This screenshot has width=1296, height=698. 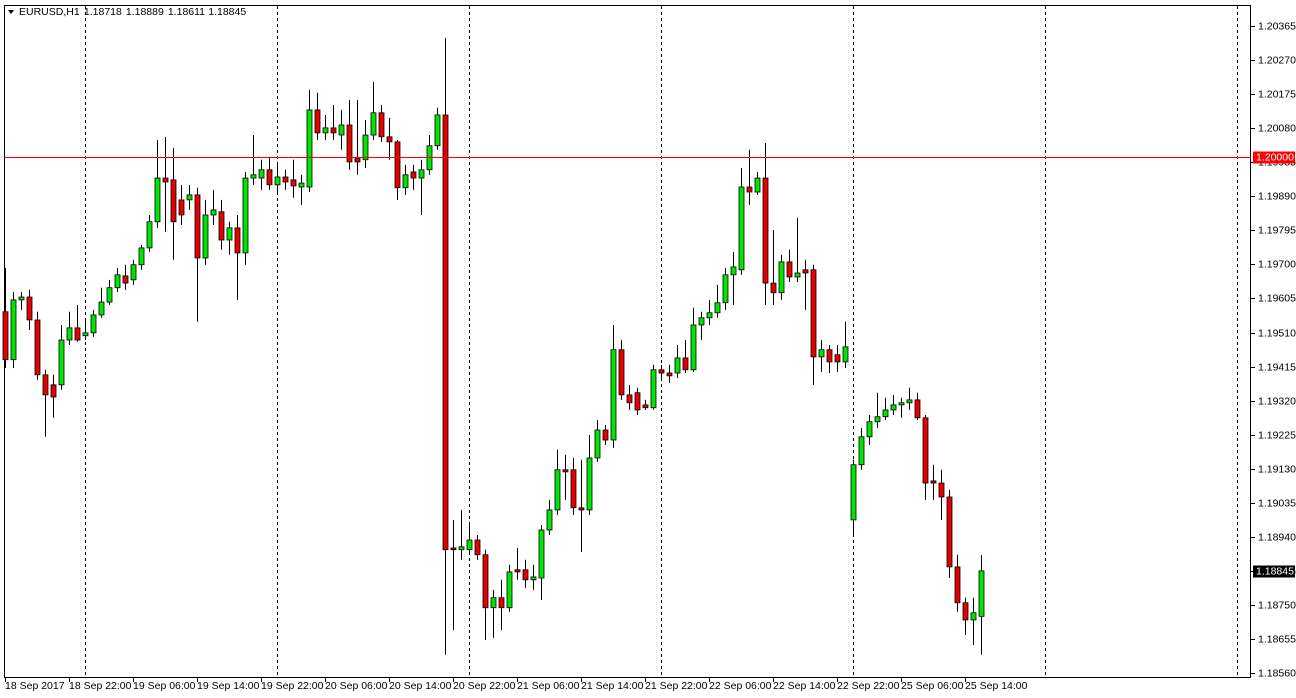 I want to click on x-tick-label: 20 Sep 22:00, so click(x=484, y=686).